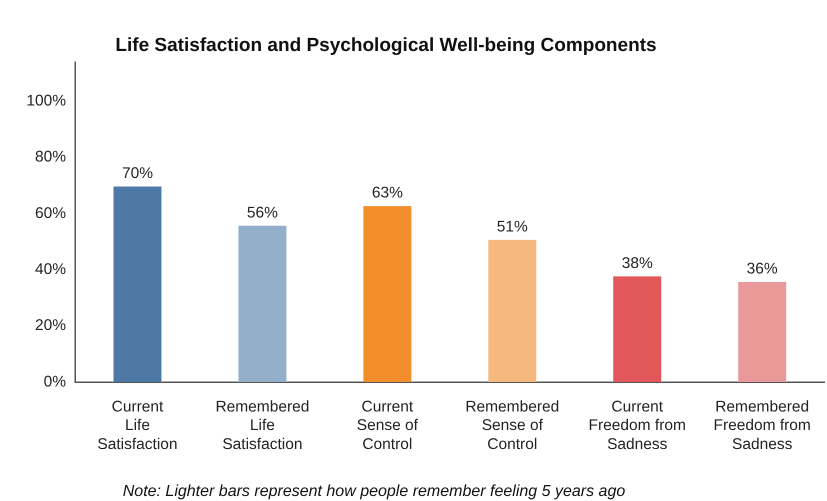 The image size is (827, 501). What do you see at coordinates (50, 213) in the screenshot?
I see `y-tick-label: 60%` at bounding box center [50, 213].